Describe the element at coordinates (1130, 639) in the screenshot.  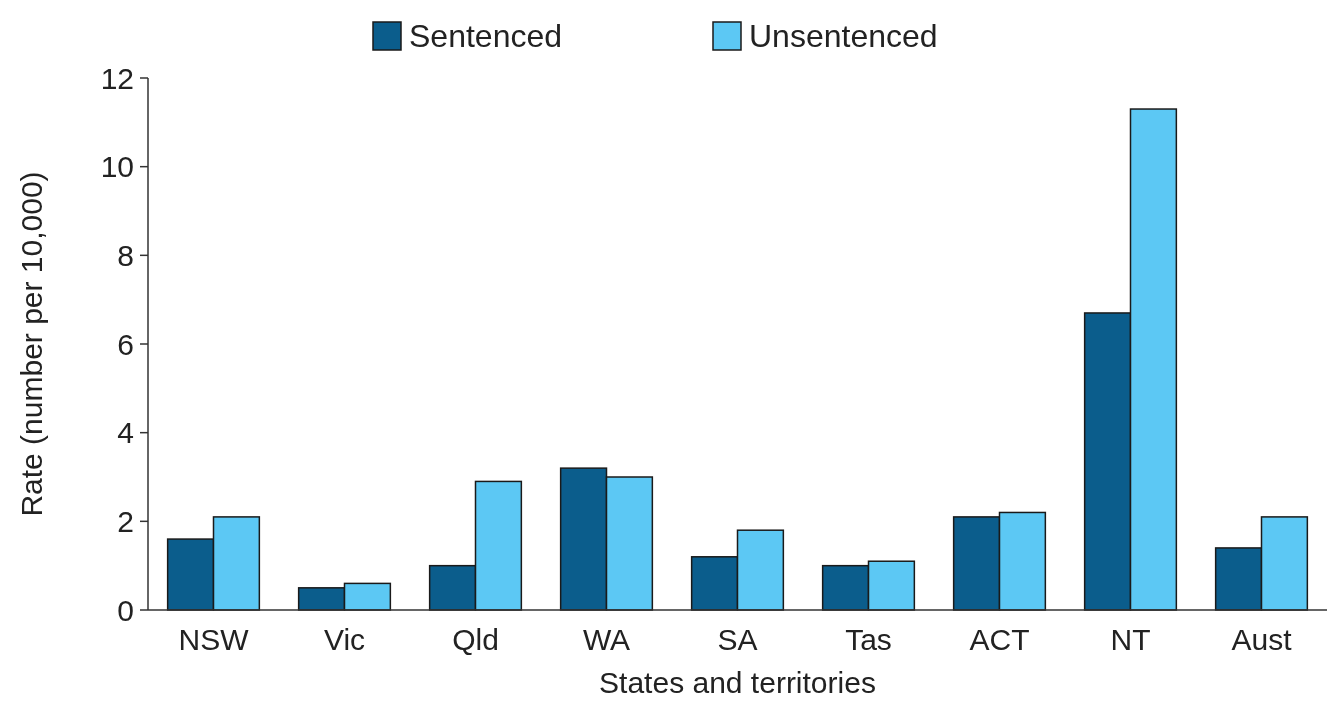
I see `x-tick-label: NT` at that location.